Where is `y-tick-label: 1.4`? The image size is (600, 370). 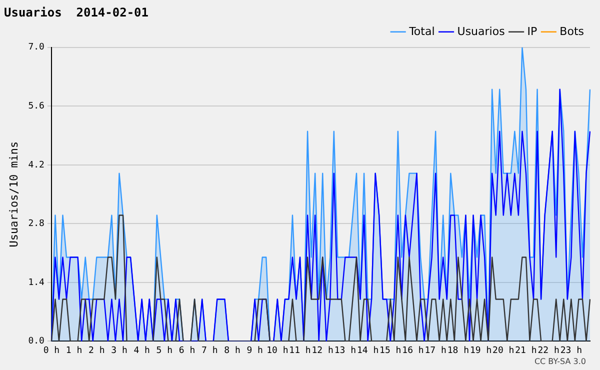 y-tick-label: 1.4 is located at coordinates (36, 283).